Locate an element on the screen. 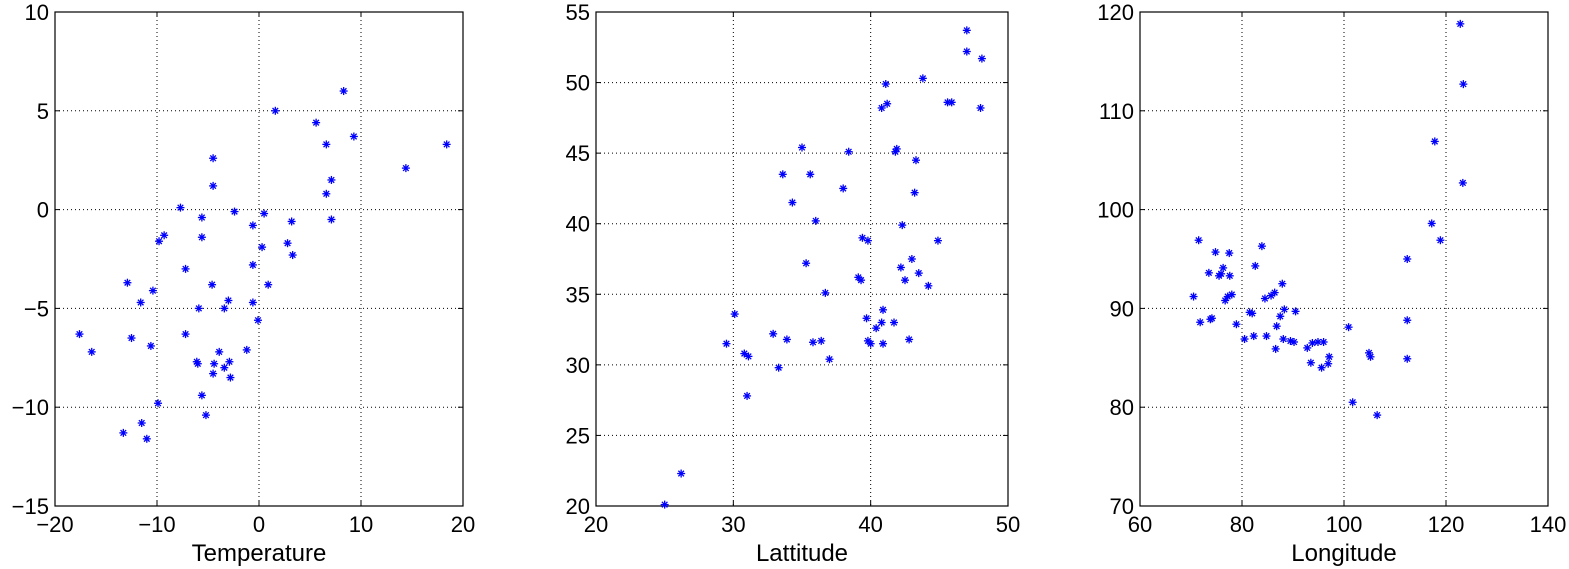 Image resolution: width=1569 pixels, height=569 pixels. longitude-x-tick-label: 100 is located at coordinates (1344, 524).